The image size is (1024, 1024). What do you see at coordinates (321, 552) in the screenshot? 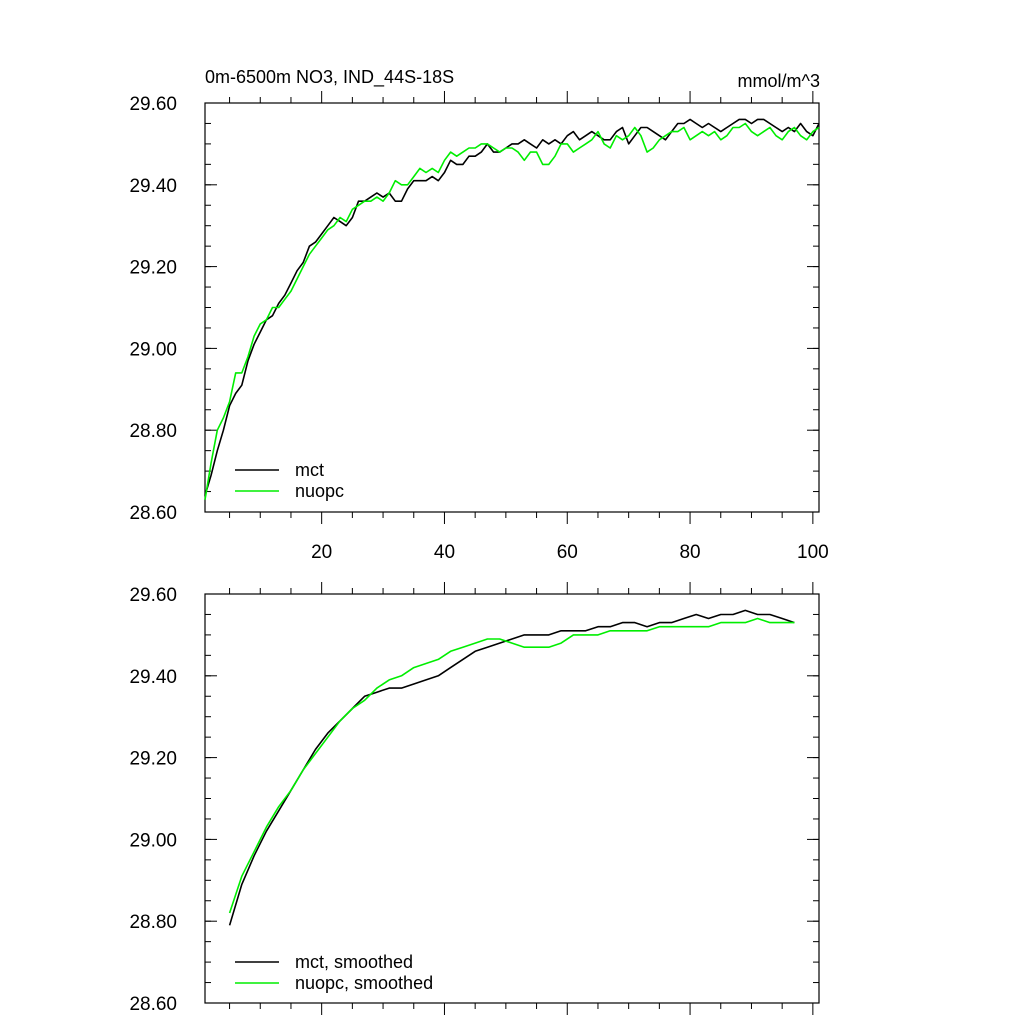
I see `x-tick-label: 20` at bounding box center [321, 552].